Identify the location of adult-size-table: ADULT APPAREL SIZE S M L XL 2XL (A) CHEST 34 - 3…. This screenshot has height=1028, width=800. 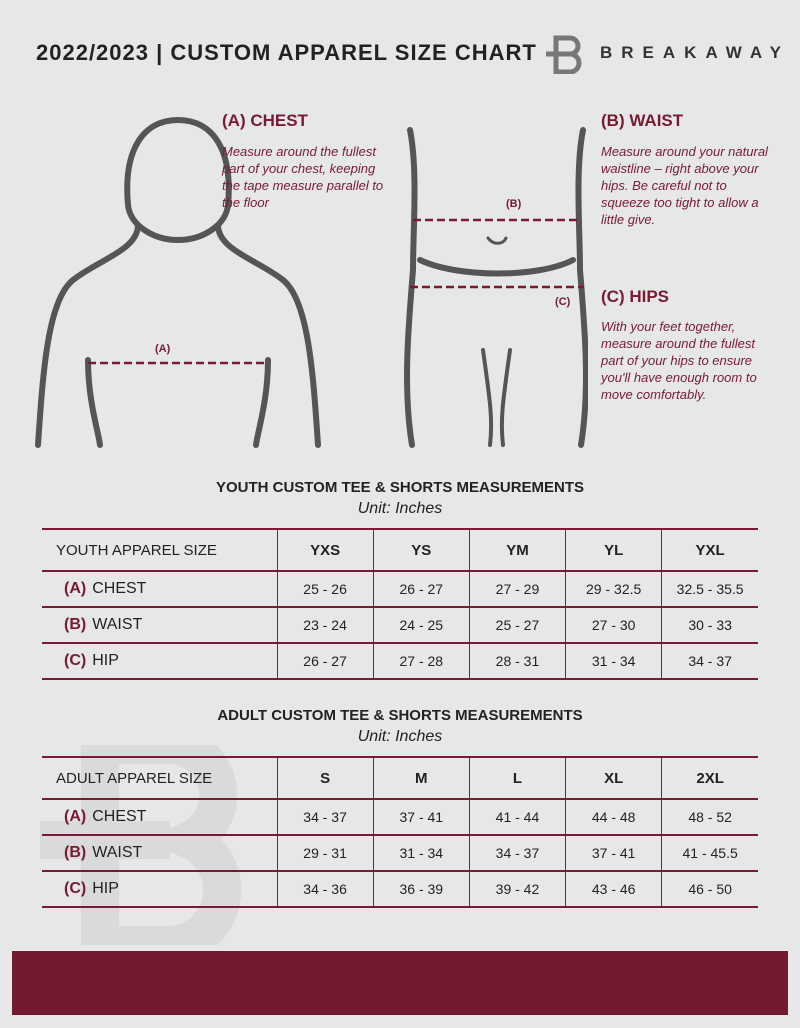
(400, 832).